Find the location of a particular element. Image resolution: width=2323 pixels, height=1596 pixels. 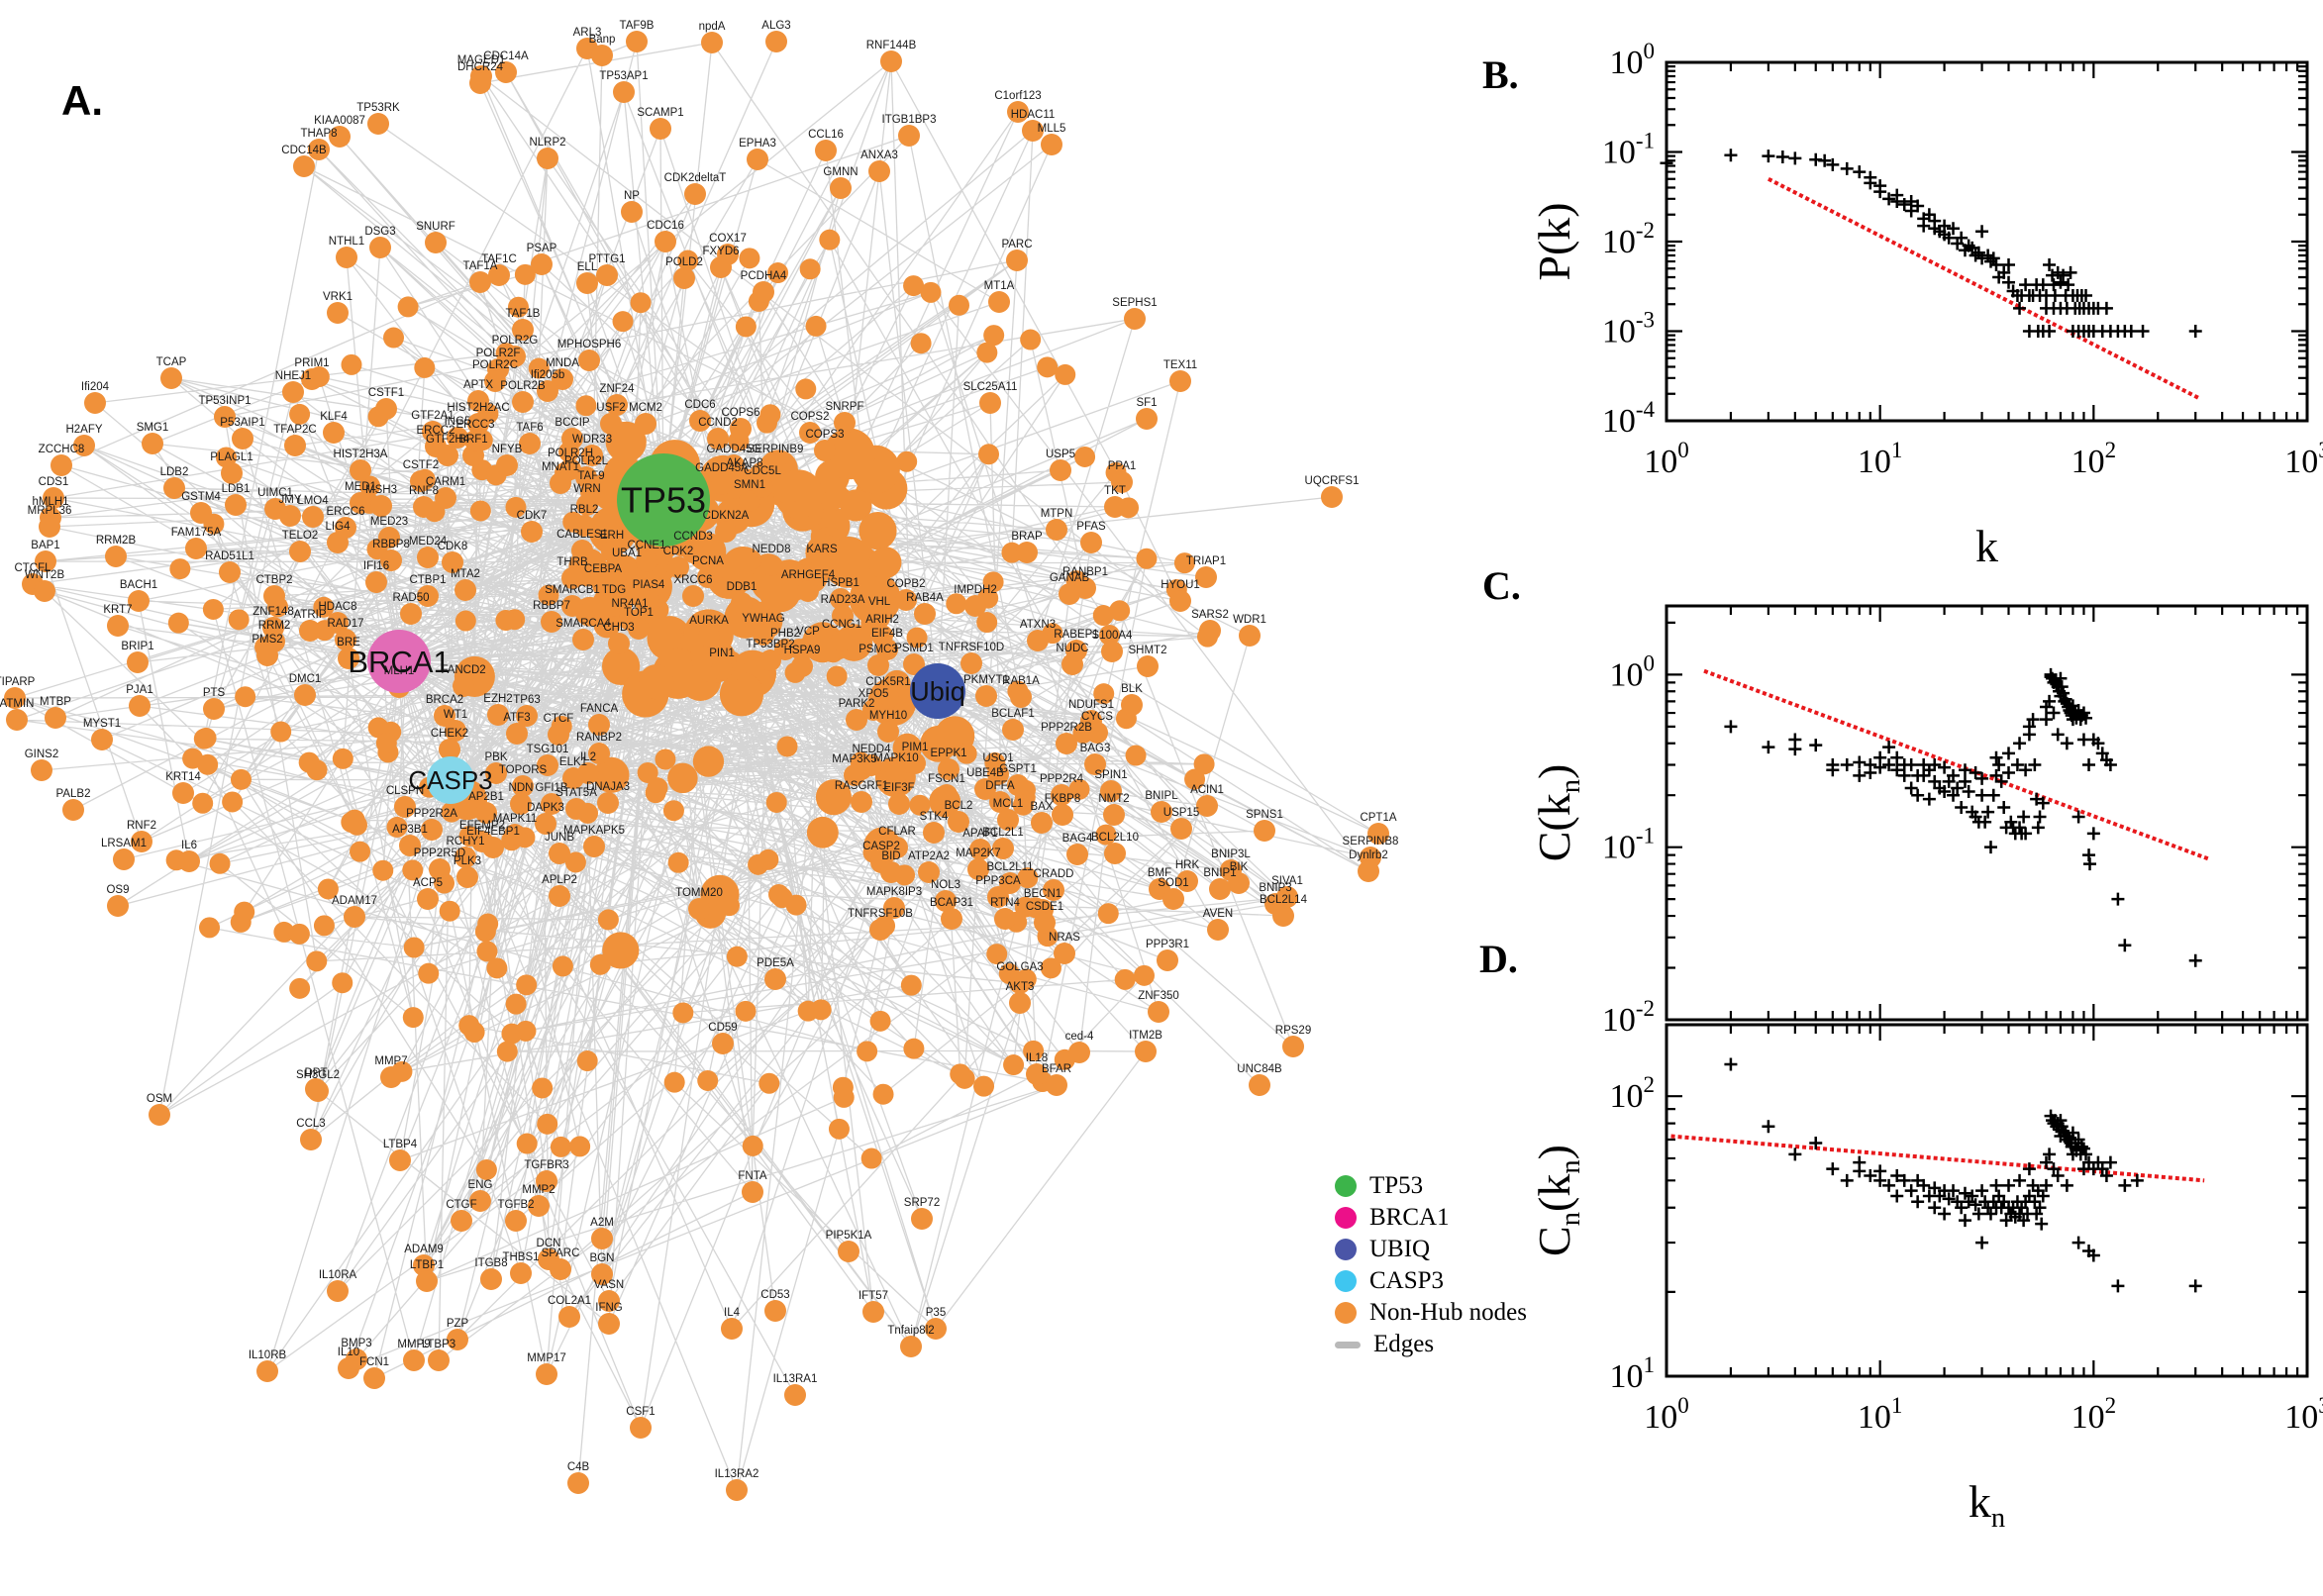

node-label: TEX11 is located at coordinates (1180, 365).